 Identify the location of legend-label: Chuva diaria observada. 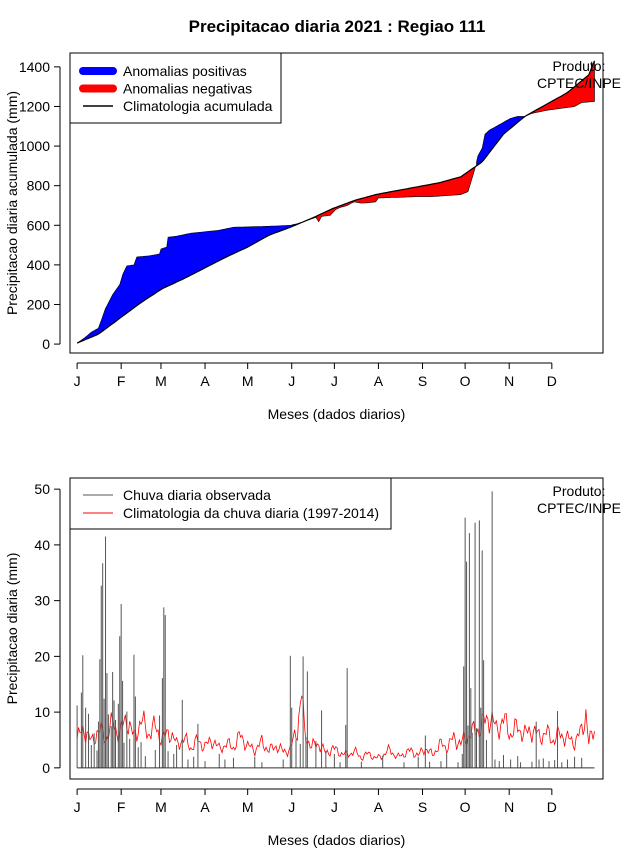
(197, 495).